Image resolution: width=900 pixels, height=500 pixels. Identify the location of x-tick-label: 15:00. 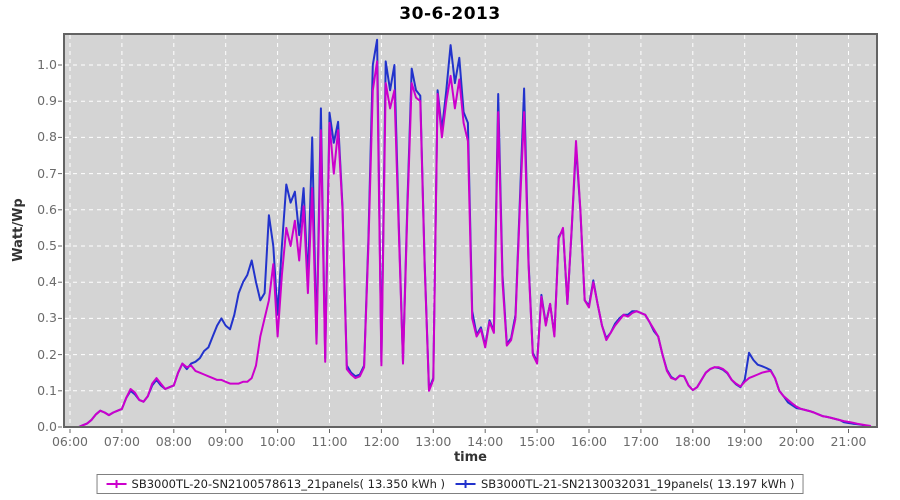
(537, 441).